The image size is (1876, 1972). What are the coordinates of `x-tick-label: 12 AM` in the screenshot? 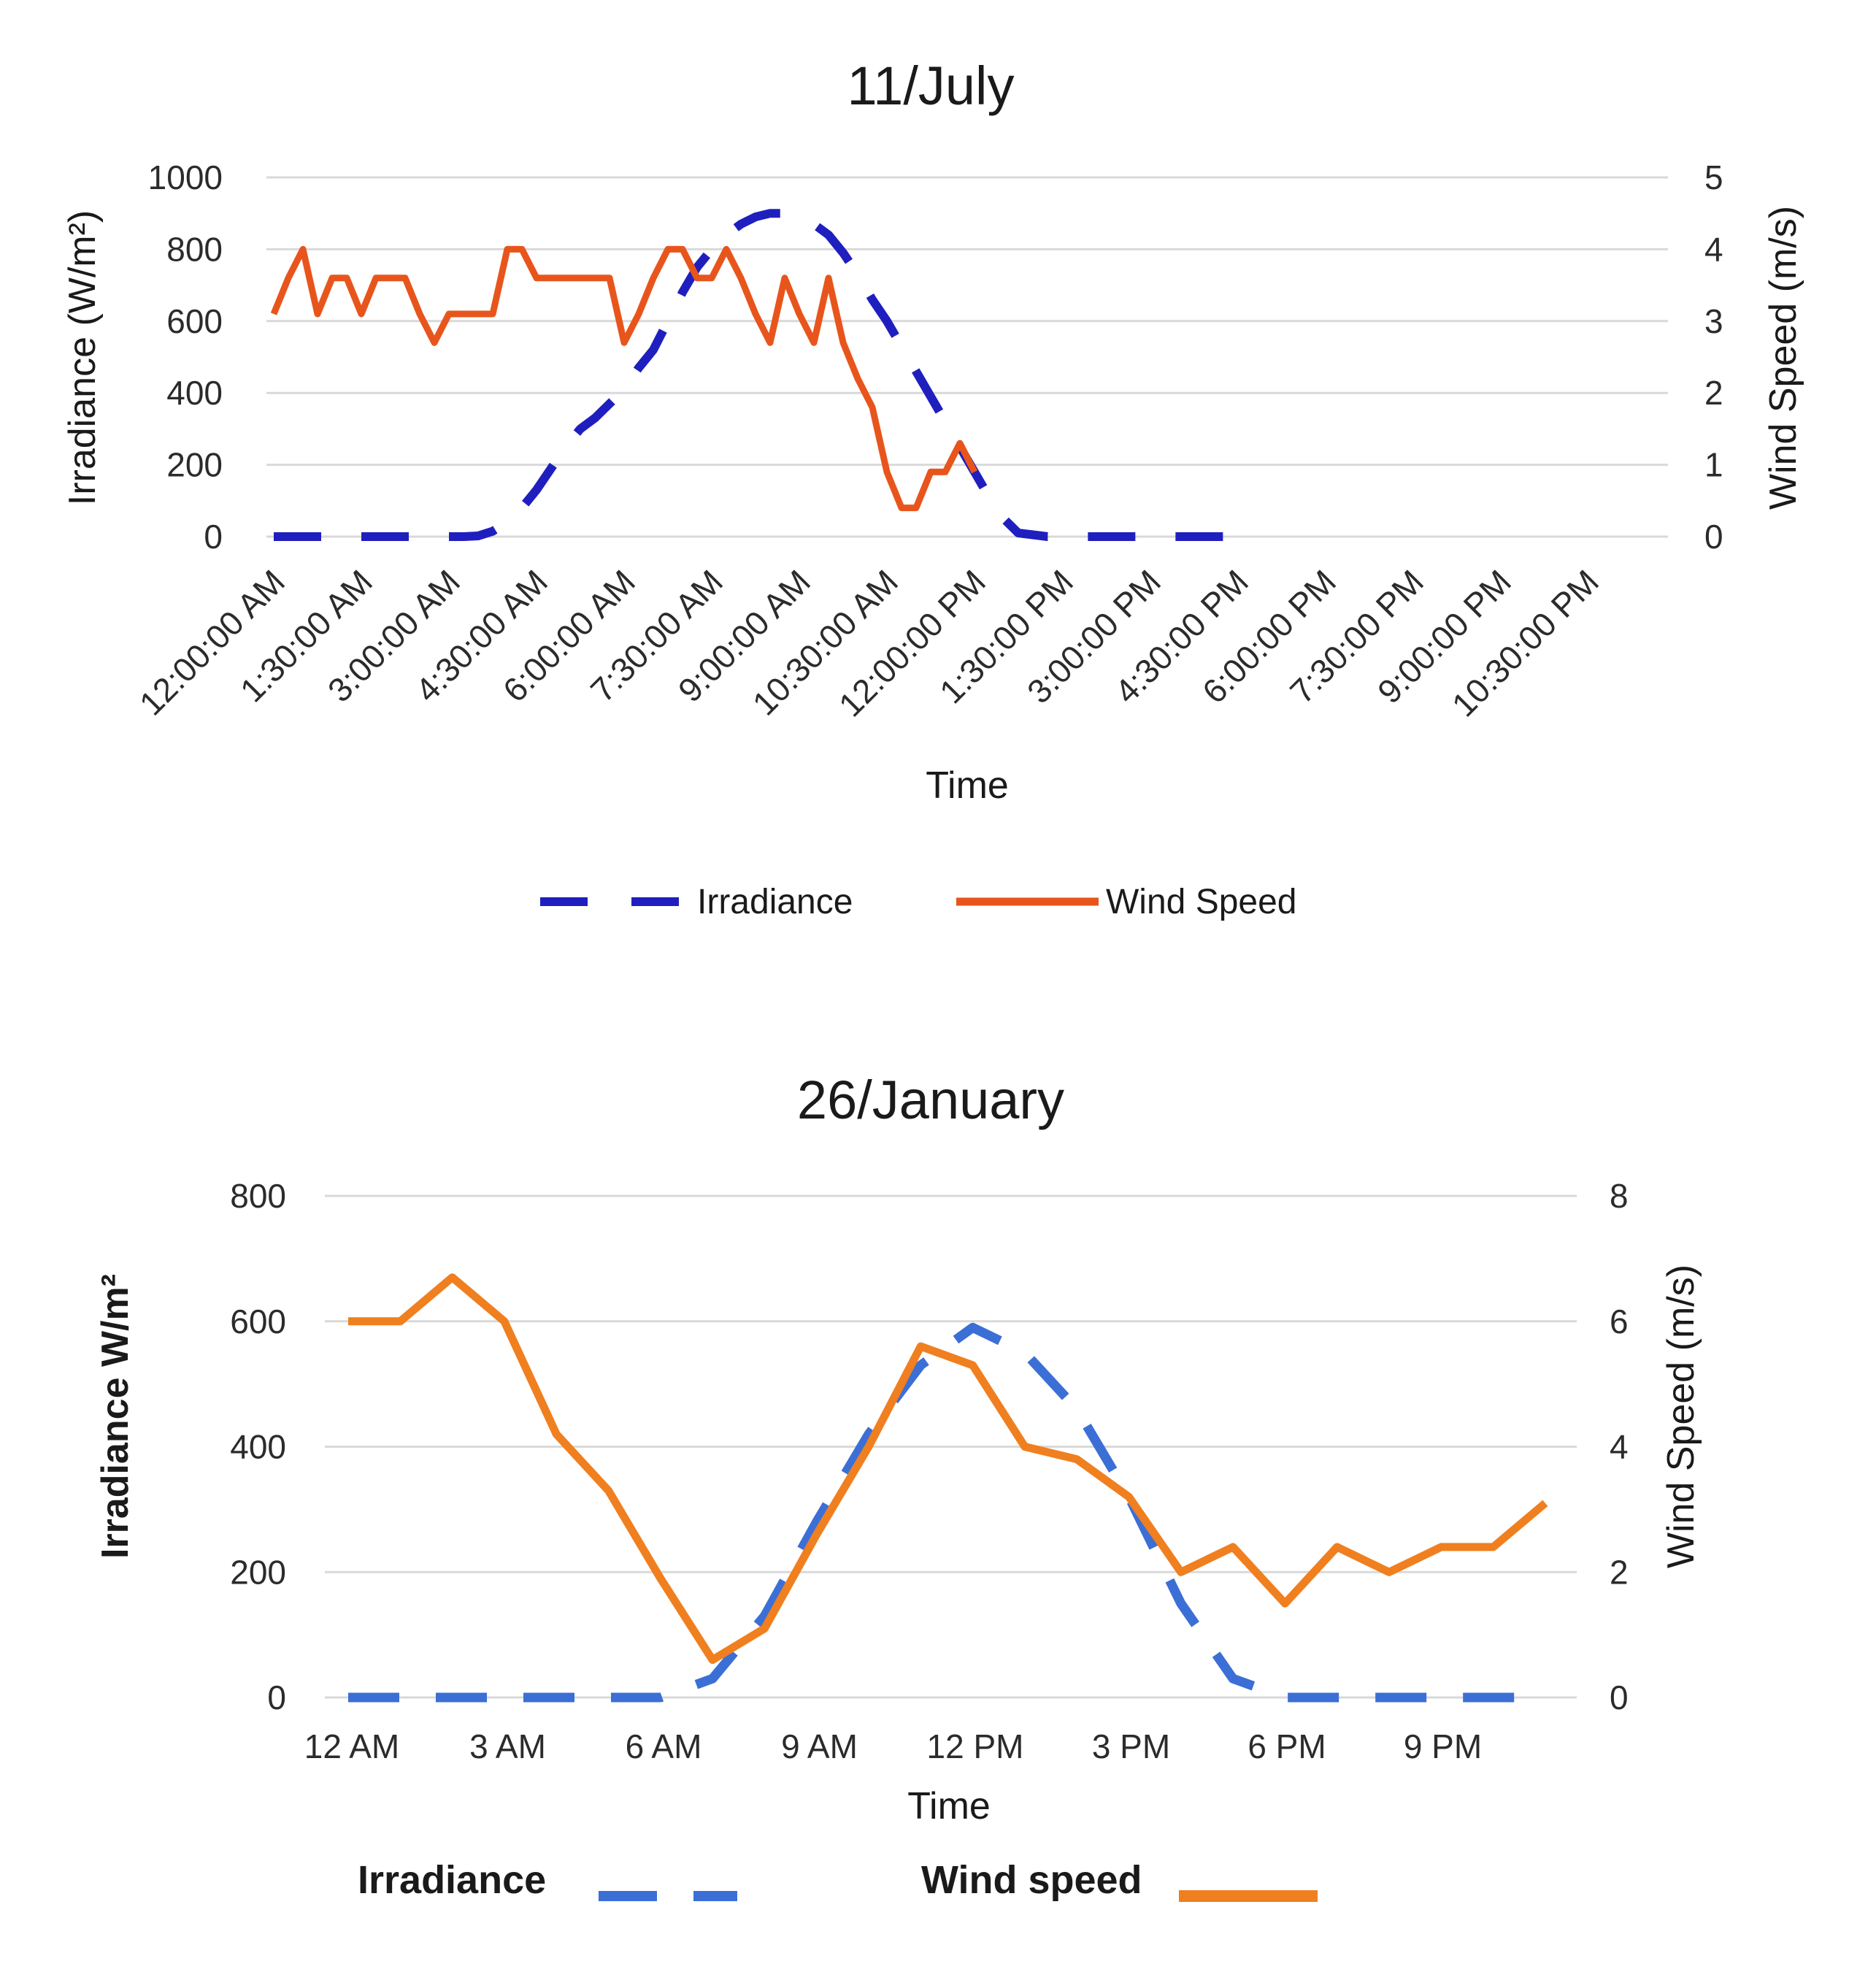 It's located at (351, 1746).